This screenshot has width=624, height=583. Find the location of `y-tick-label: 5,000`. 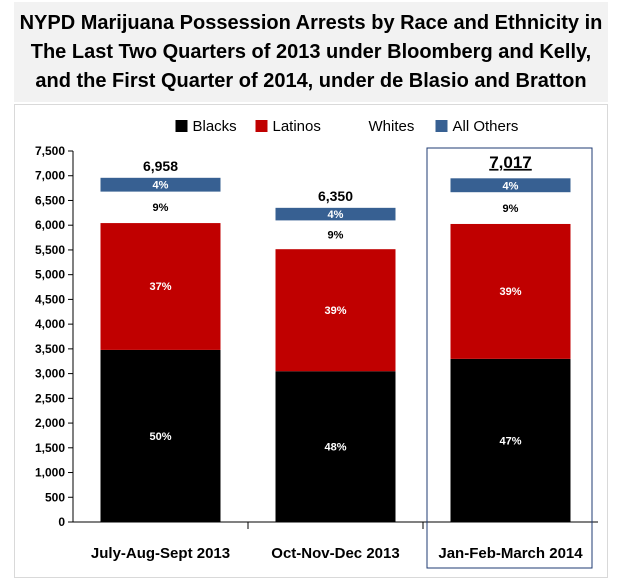

y-tick-label: 5,000 is located at coordinates (50, 275).